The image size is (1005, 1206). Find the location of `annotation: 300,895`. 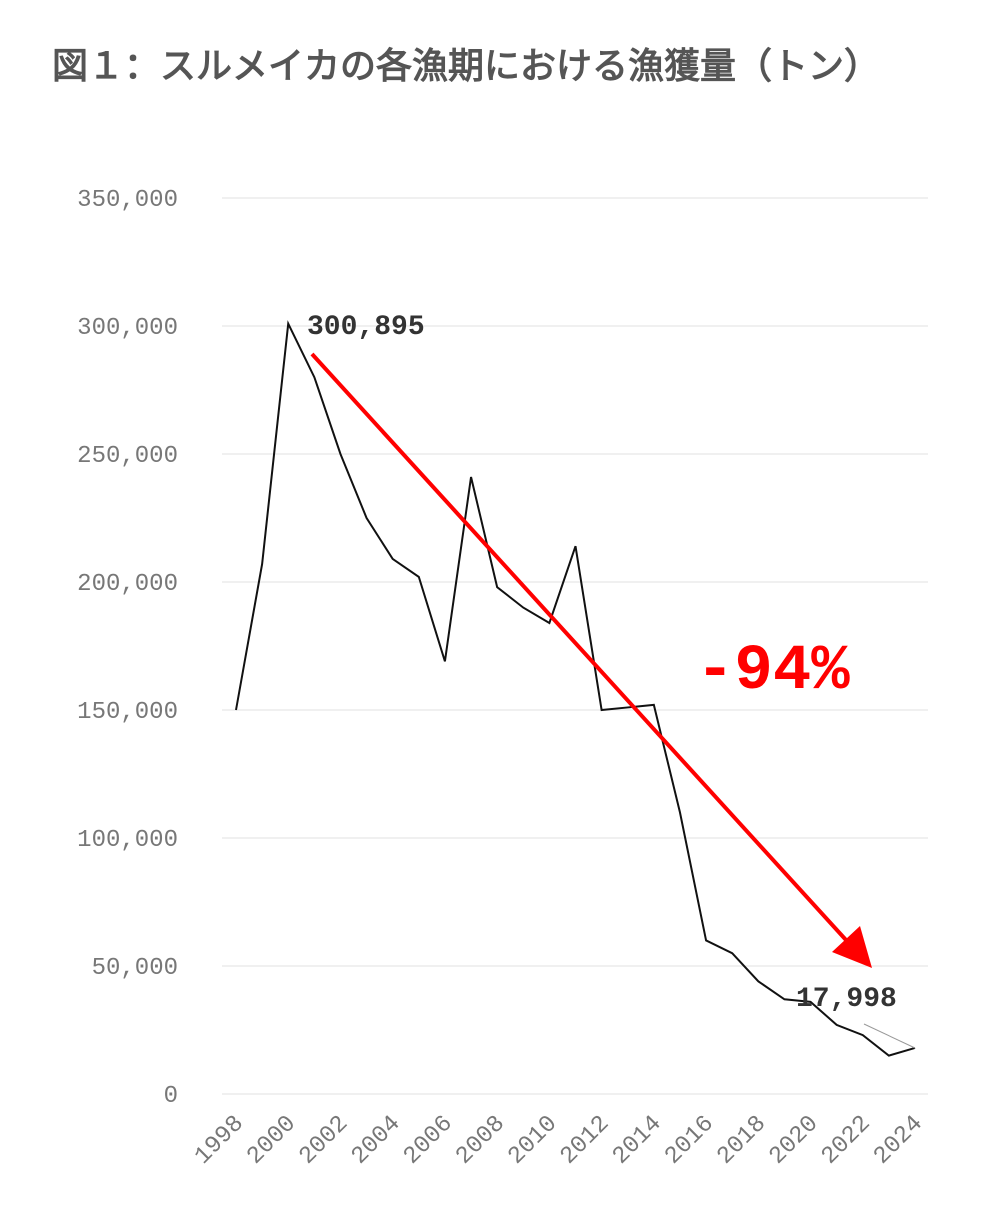

annotation: 300,895 is located at coordinates (366, 327).